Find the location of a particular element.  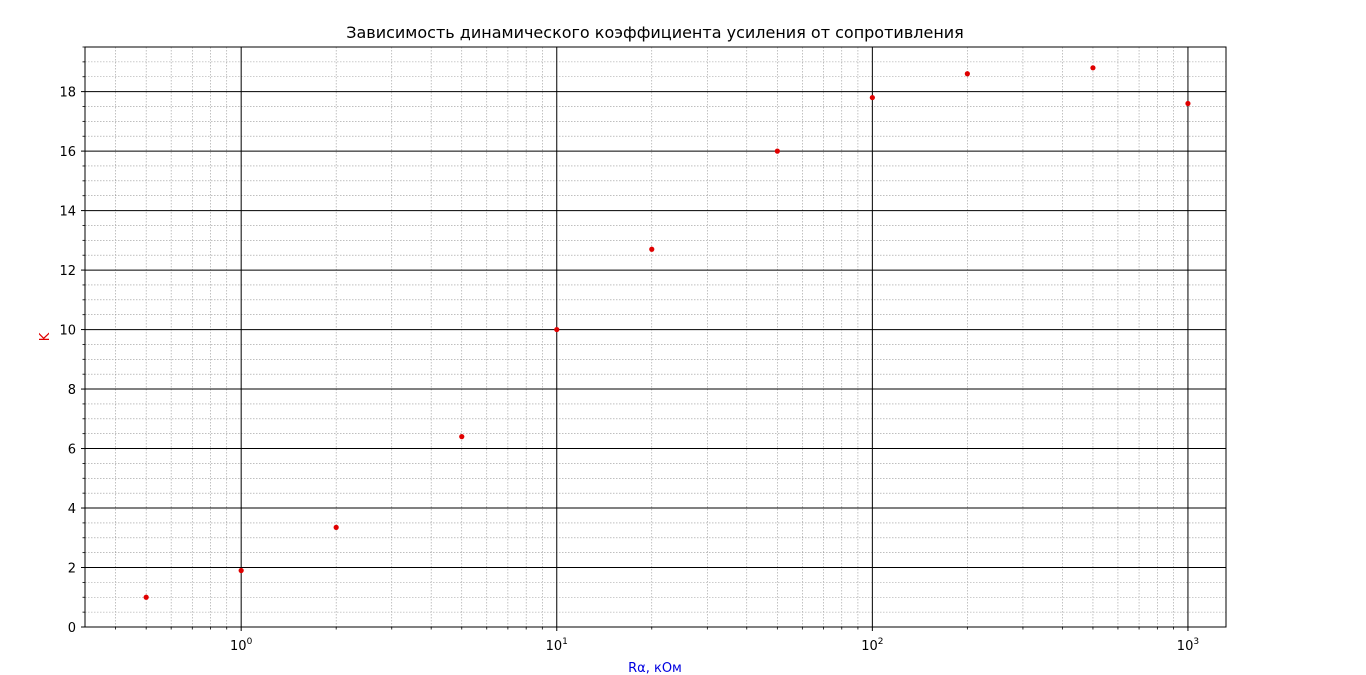

y-tick-label: 18 is located at coordinates (67, 93).